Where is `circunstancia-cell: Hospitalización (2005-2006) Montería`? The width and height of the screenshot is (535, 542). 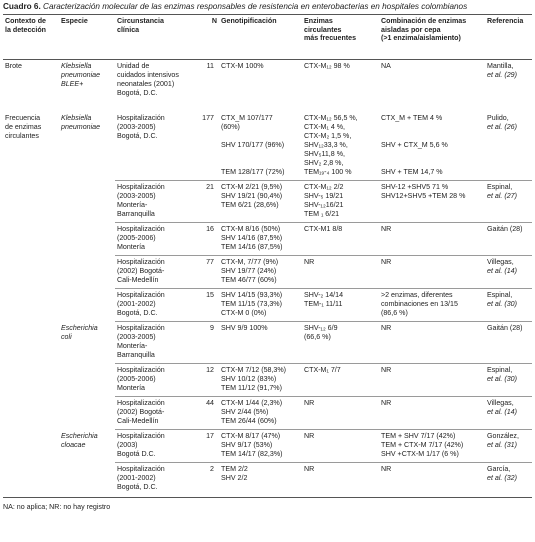 circunstancia-cell: Hospitalización (2005-2006) Montería is located at coordinates (157, 380).